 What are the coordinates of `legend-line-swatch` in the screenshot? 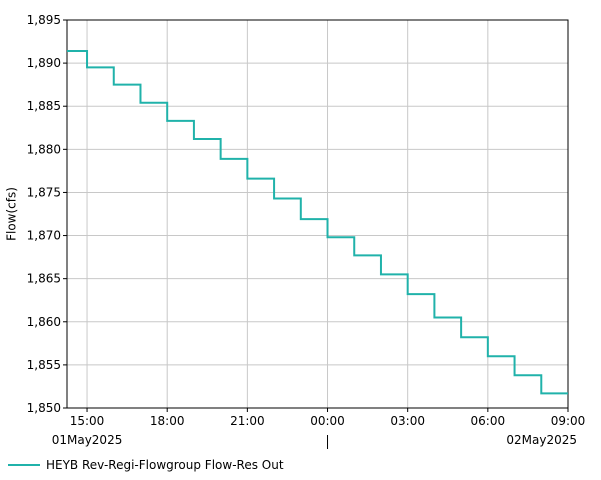 It's located at (24, 465).